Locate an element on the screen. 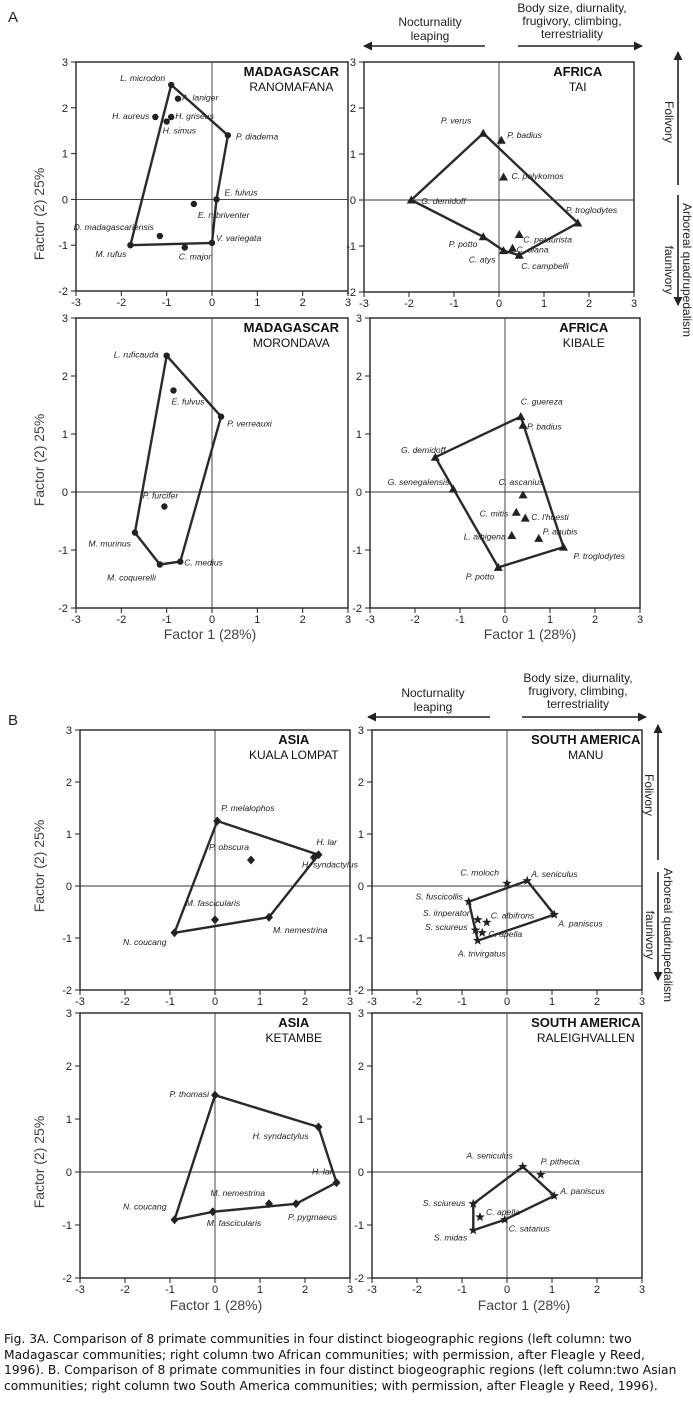 This screenshot has height=1418, width=693. point-label: V. variegata is located at coordinates (238, 238).